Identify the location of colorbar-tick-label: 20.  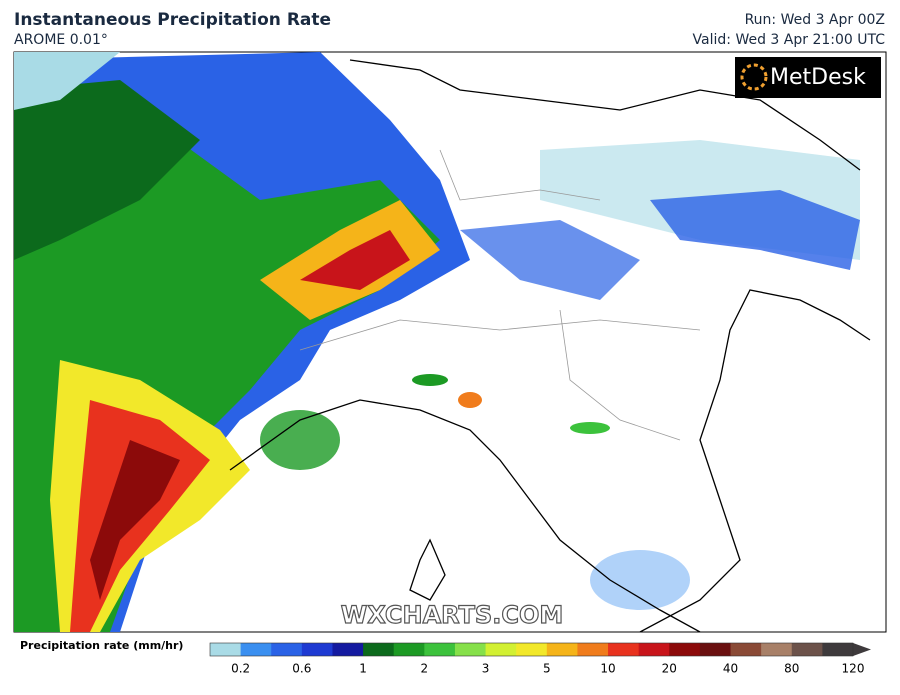
(669, 669).